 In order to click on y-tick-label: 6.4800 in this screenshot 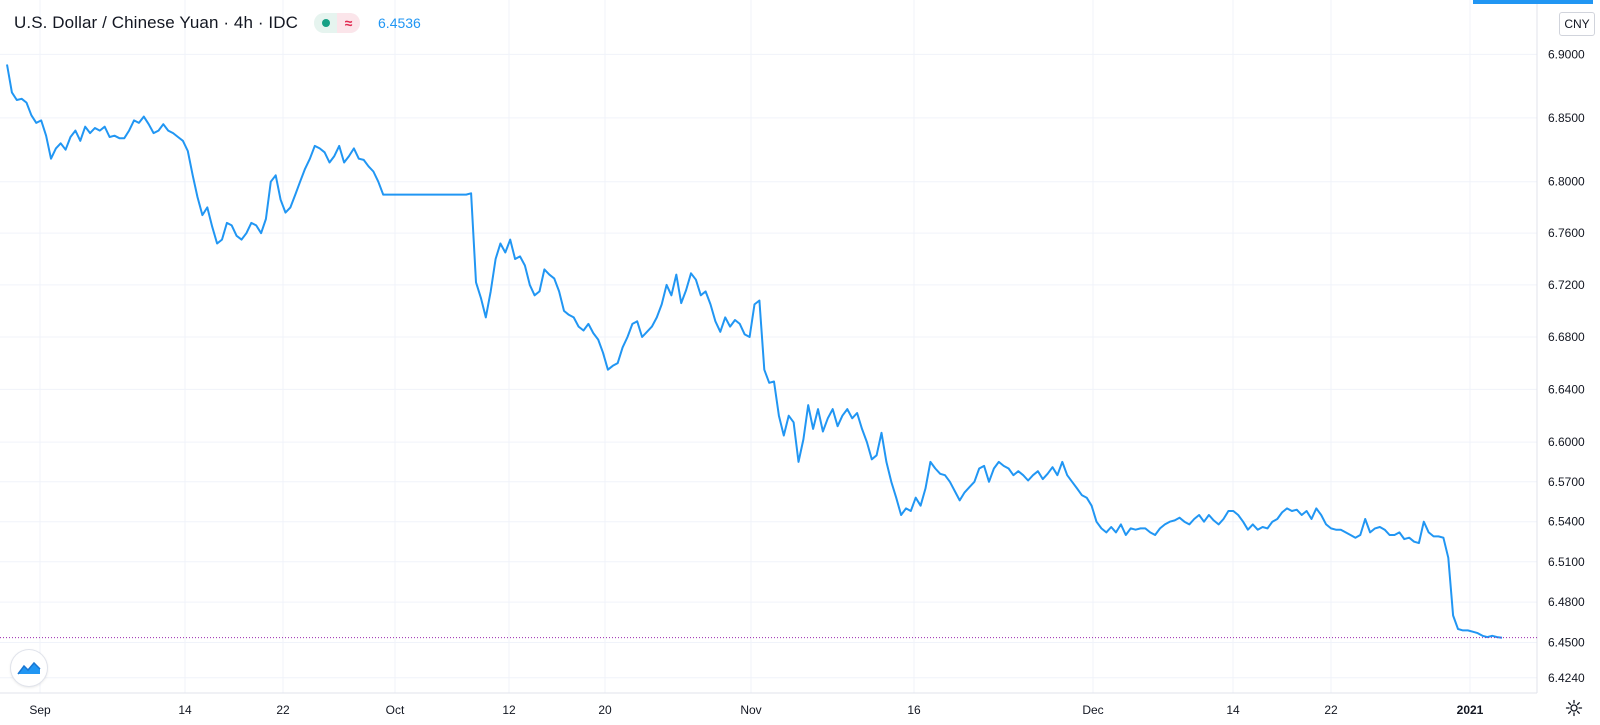, I will do `click(1566, 602)`.